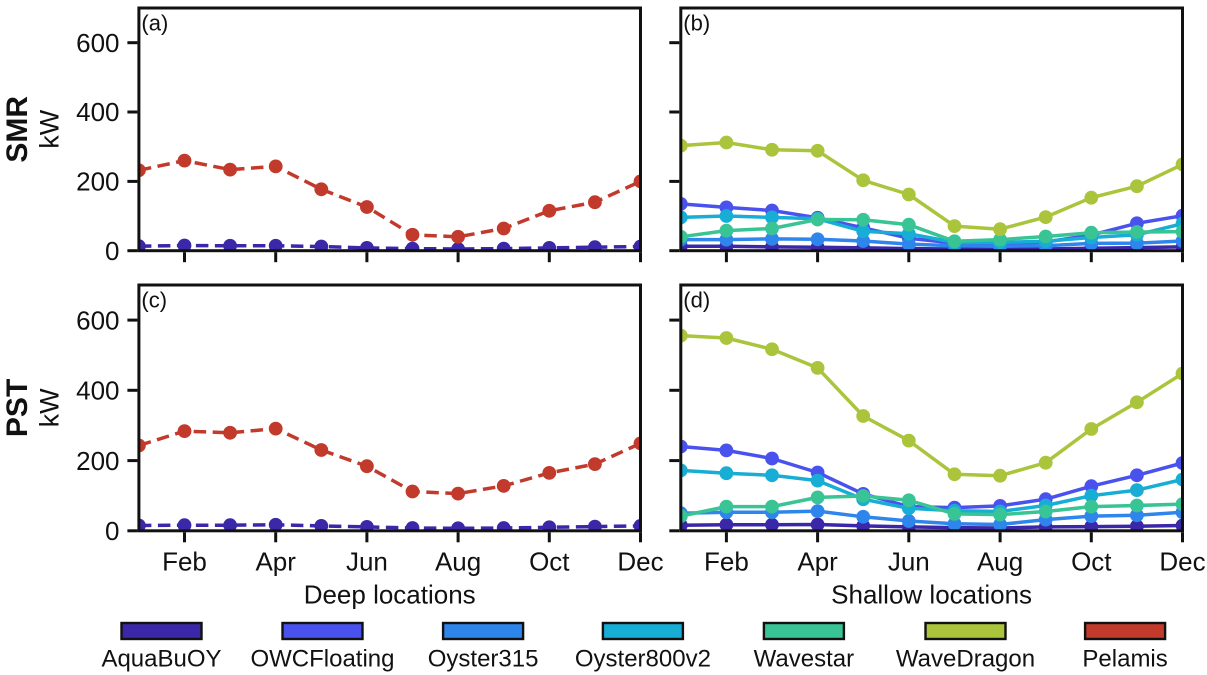 The height and width of the screenshot is (675, 1207). What do you see at coordinates (931, 595) in the screenshot?
I see `svg-text: Shallow locations` at bounding box center [931, 595].